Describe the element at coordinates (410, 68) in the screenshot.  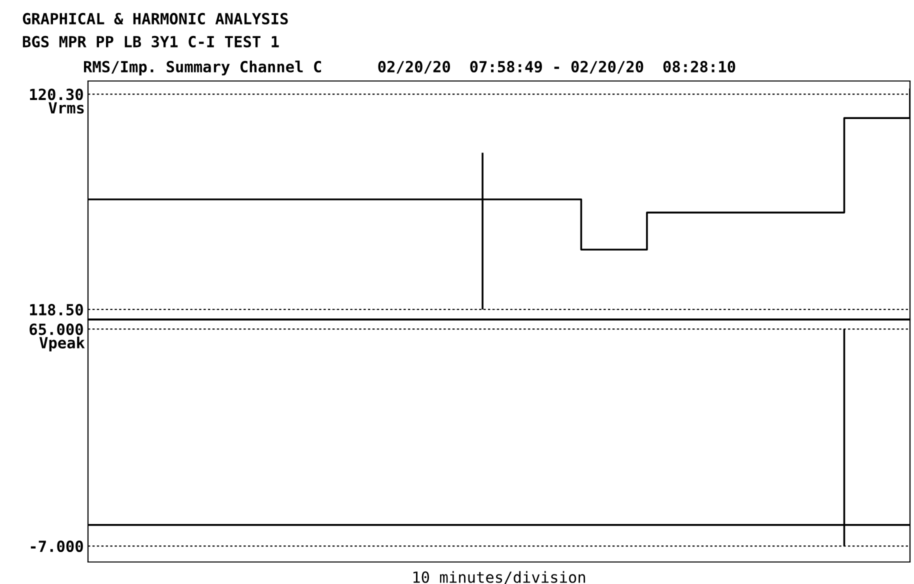
I see `text: RMS/Imp. Summary Channel C 02/20/20 07:58:49 - 02/20/20 08:28:10` at that location.